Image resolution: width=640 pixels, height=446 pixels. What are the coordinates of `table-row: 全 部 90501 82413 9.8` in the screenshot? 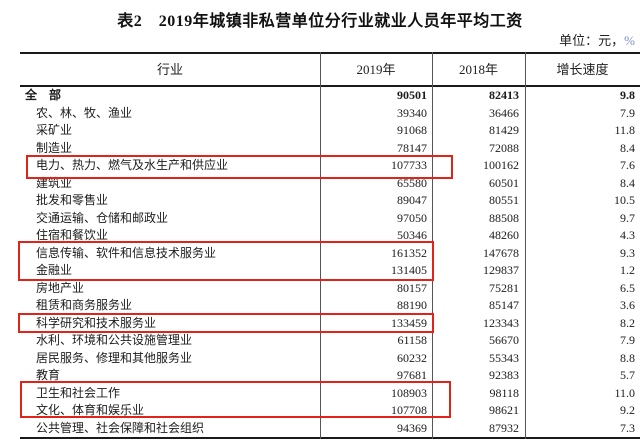 It's located at (330, 96).